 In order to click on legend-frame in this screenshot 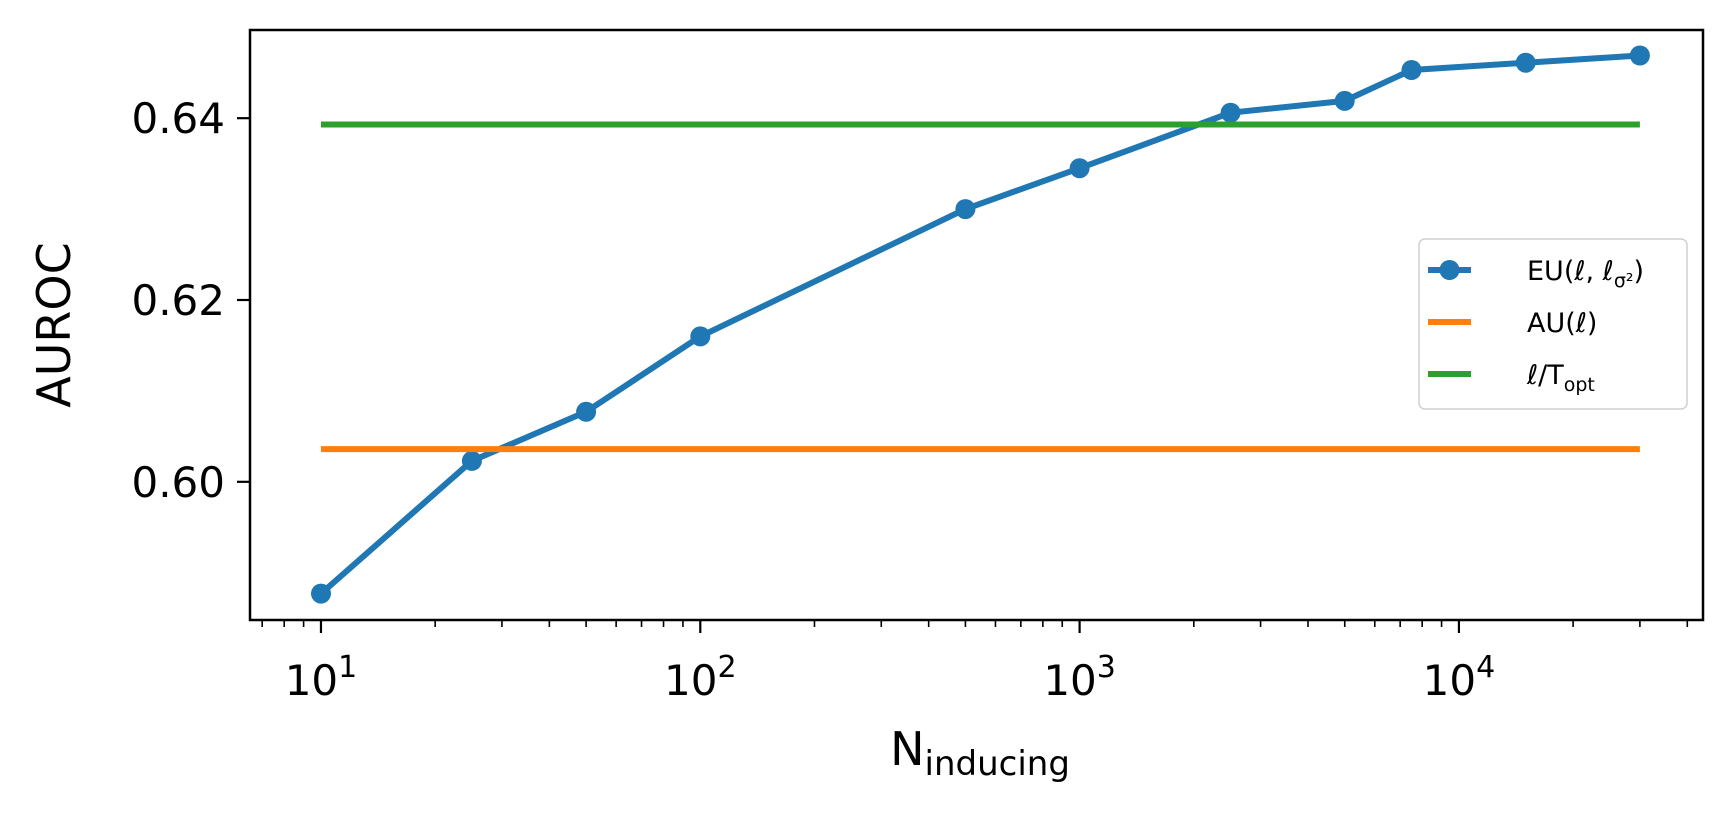, I will do `click(1553, 324)`.